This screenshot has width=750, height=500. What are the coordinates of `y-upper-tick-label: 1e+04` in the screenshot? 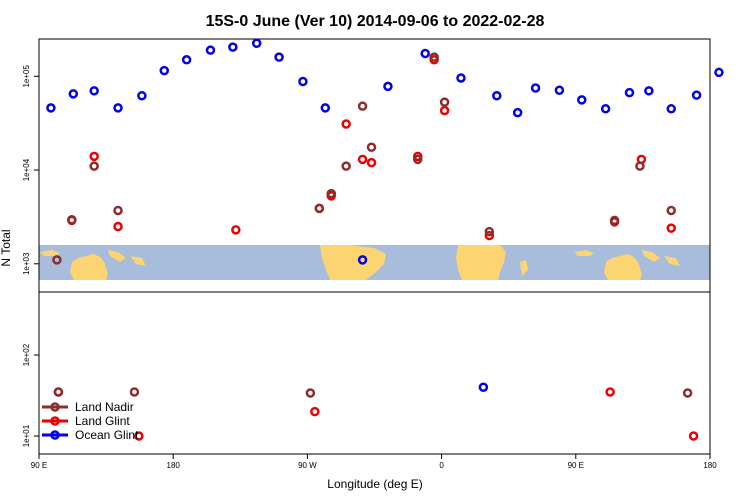 It's located at (26, 169).